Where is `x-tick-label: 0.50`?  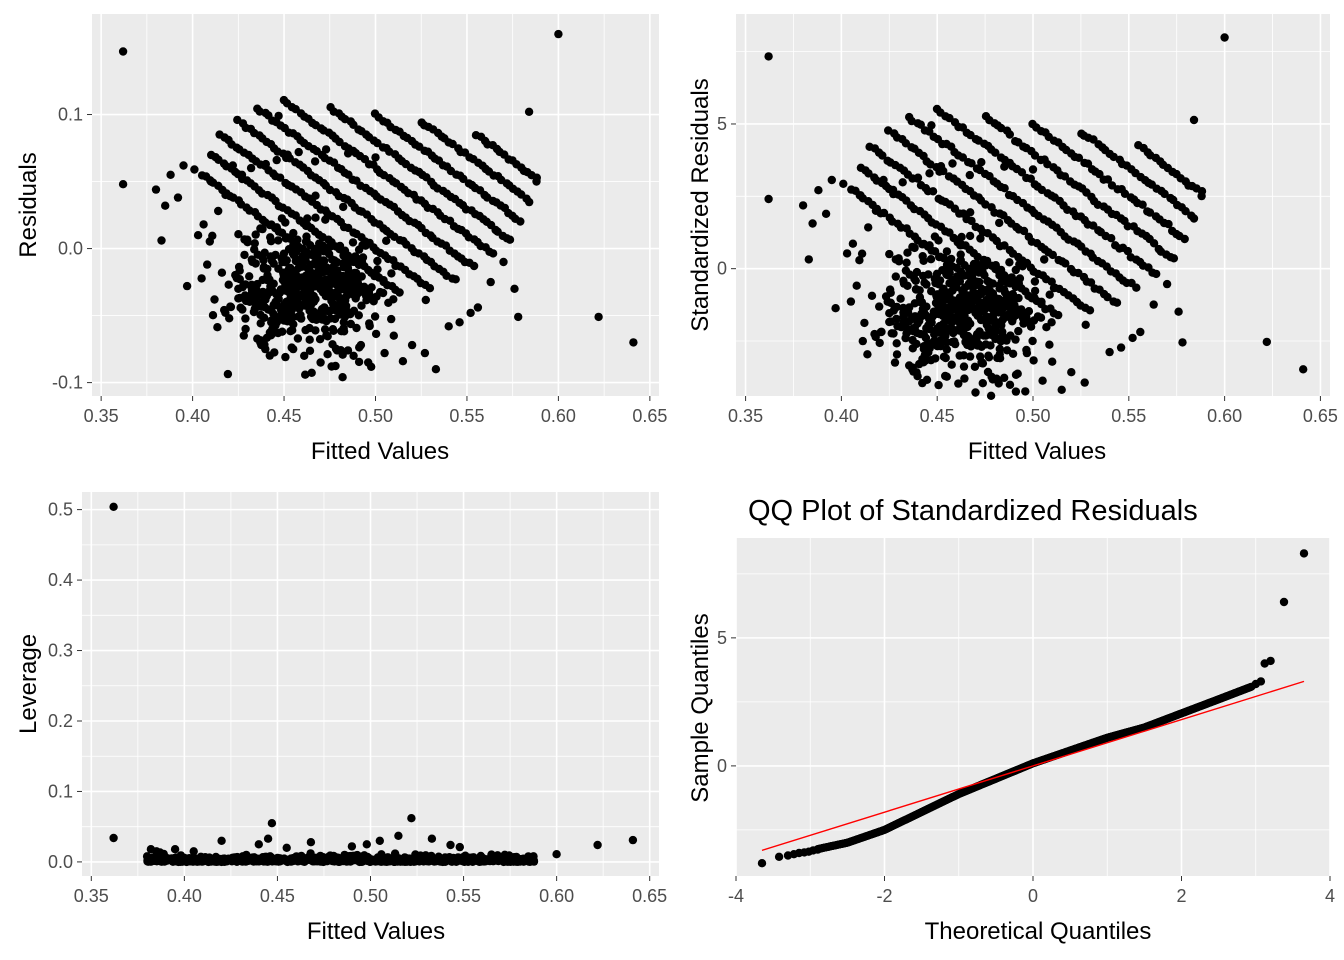
x-tick-label: 0.50 is located at coordinates (1032, 416).